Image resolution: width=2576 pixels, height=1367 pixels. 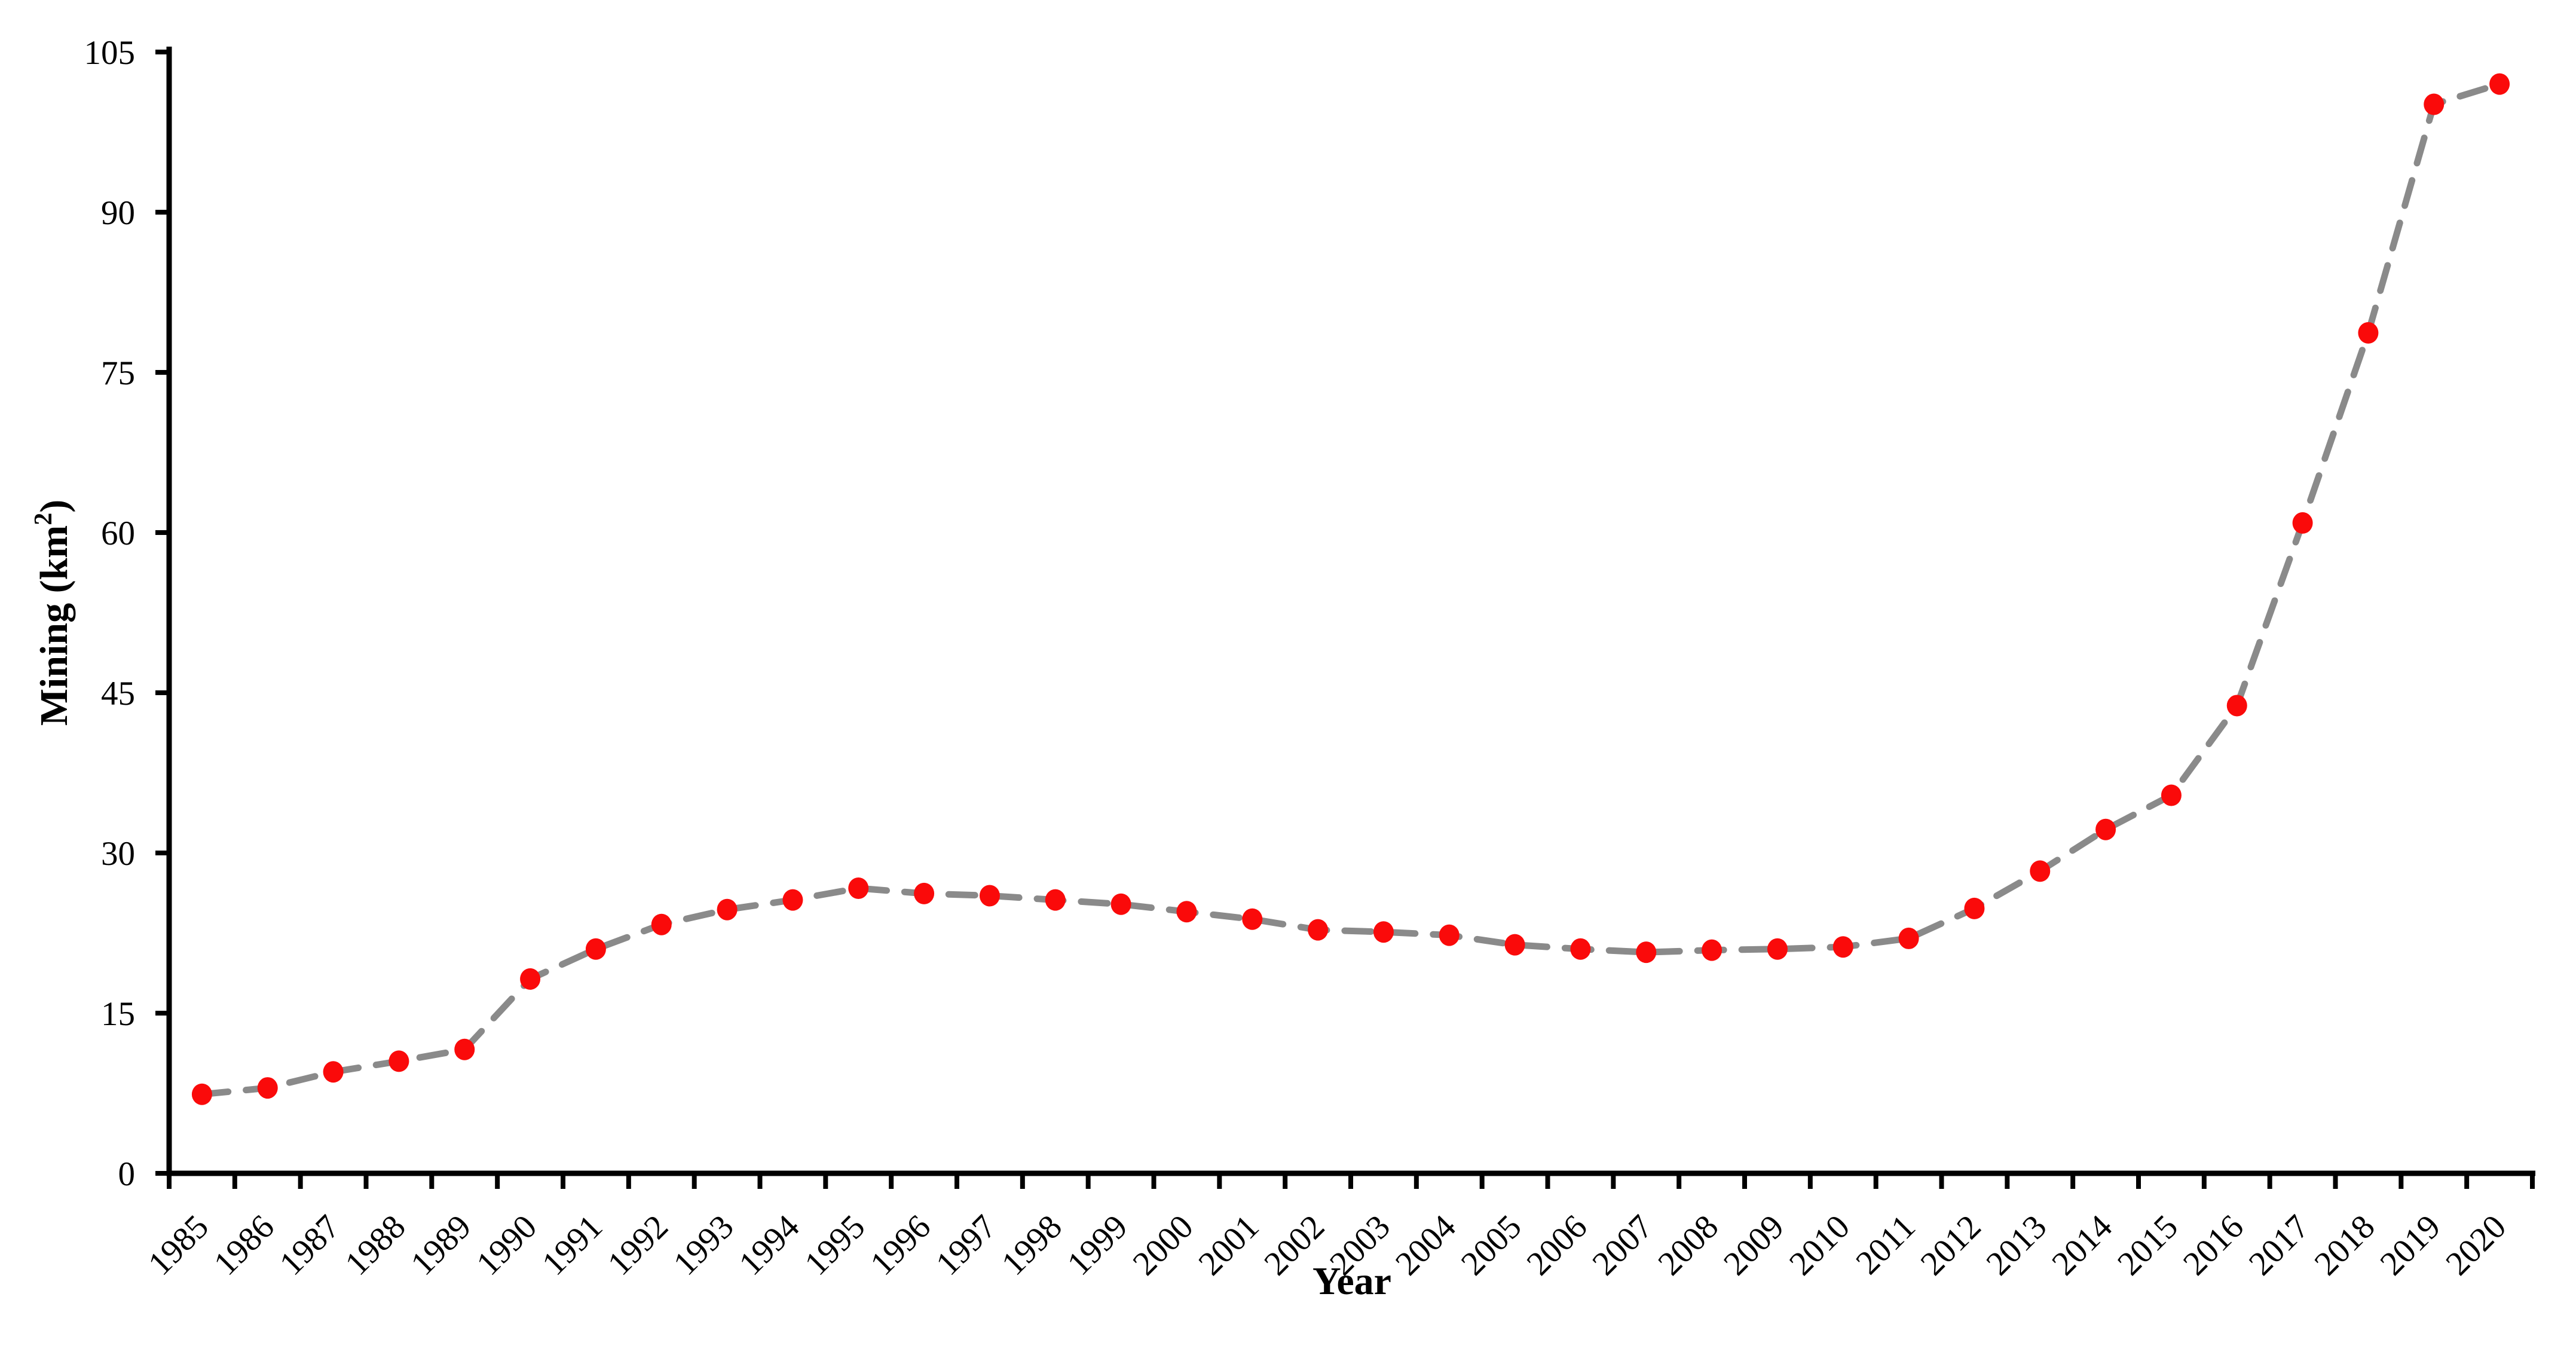 I want to click on data-point-1995, so click(x=858, y=888).